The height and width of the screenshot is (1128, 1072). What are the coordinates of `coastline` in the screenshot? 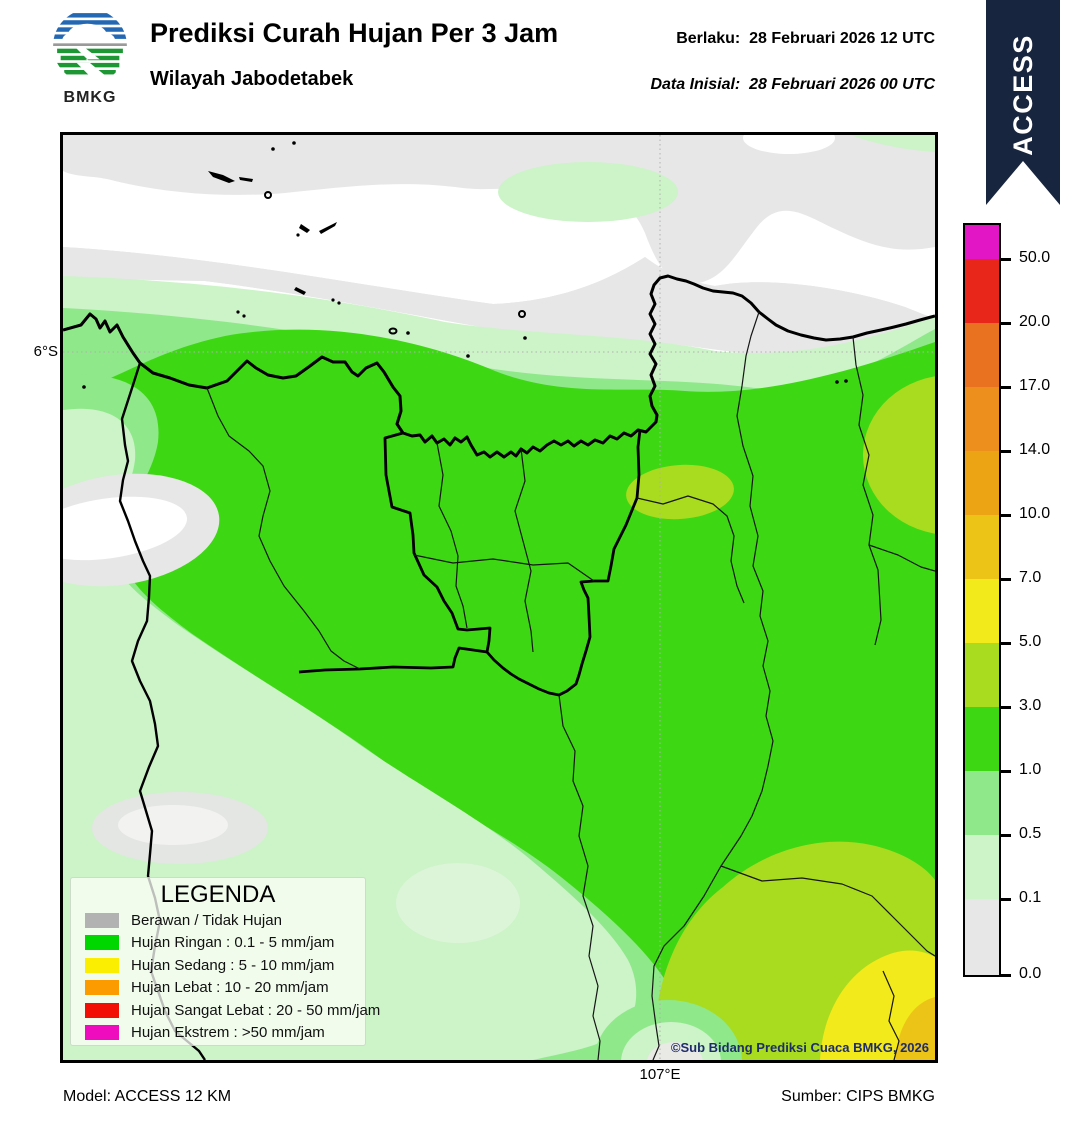 It's located at (499, 366).